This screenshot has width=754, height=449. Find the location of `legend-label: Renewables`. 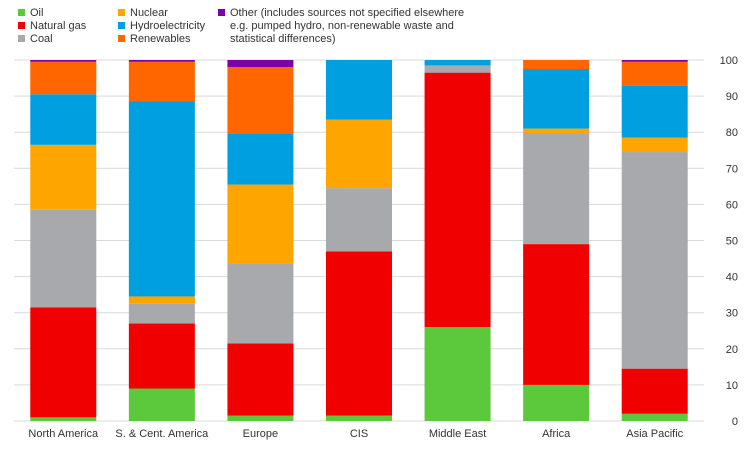

legend-label: Renewables is located at coordinates (160, 39).